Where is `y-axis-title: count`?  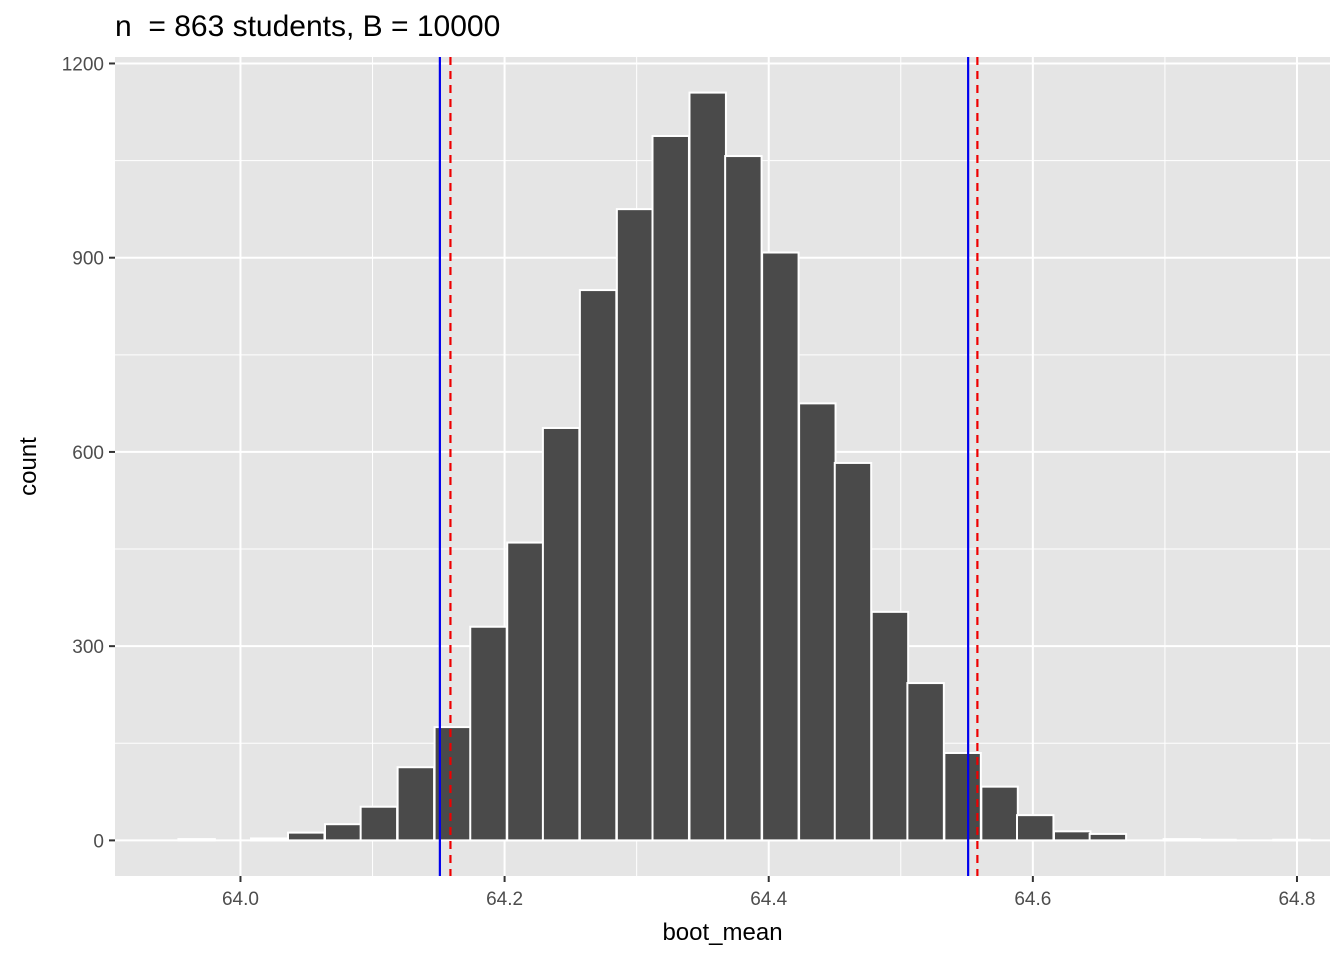
y-axis-title: count is located at coordinates (28, 466).